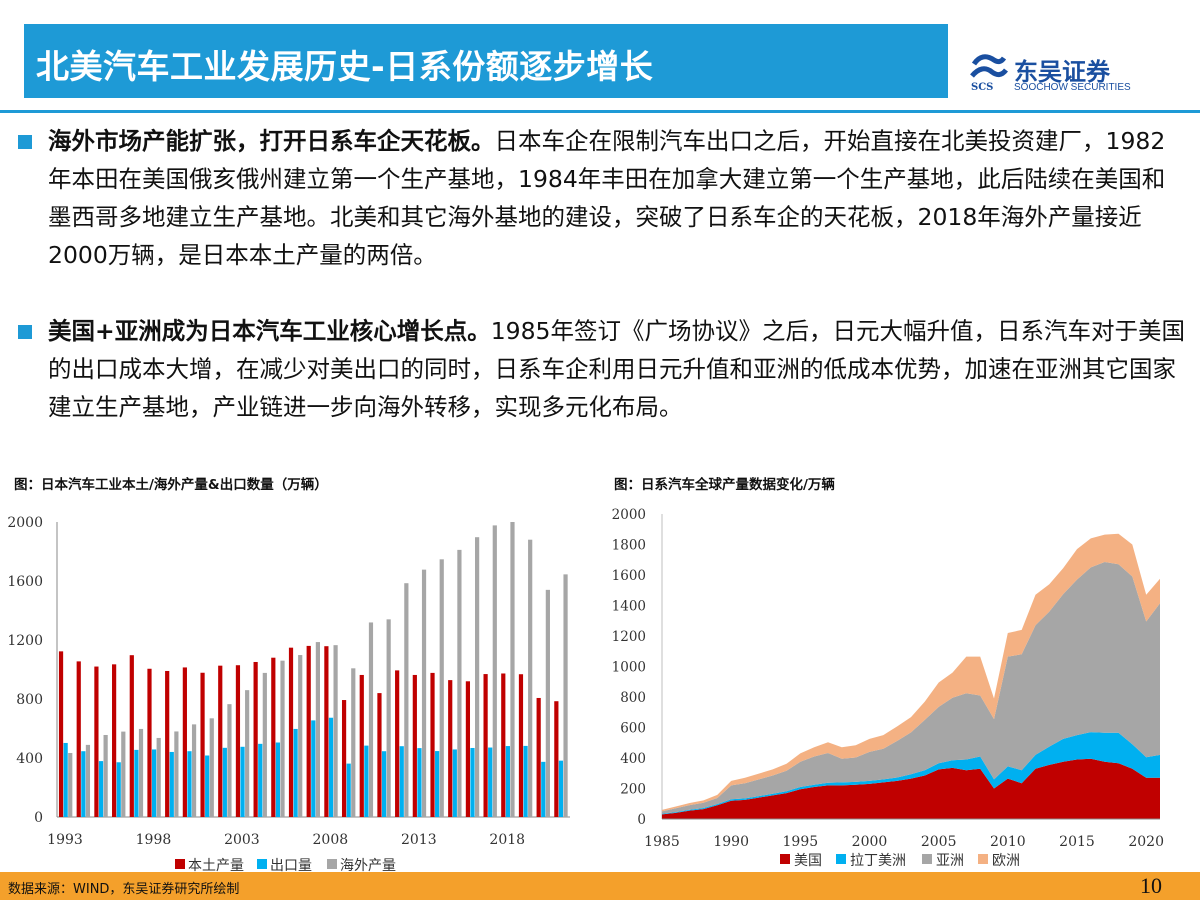 This screenshot has width=1200, height=900. I want to click on y-tick-label: 1600, so click(629, 576).